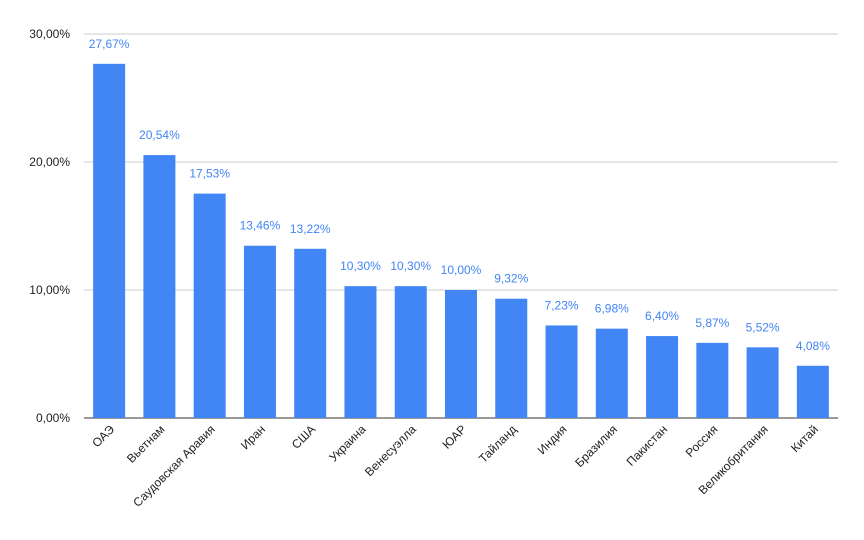 The width and height of the screenshot is (864, 540). Describe the element at coordinates (49, 162) in the screenshot. I see `y-tick-label: 20,00%` at that location.